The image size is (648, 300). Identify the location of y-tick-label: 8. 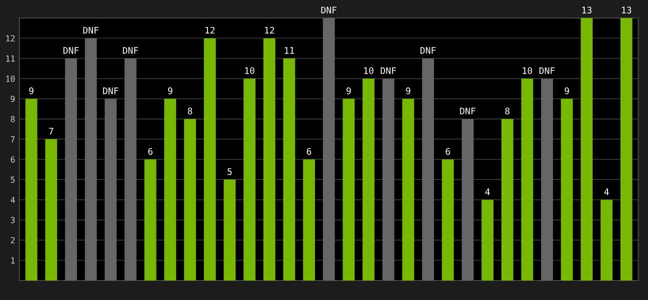
(12, 119).